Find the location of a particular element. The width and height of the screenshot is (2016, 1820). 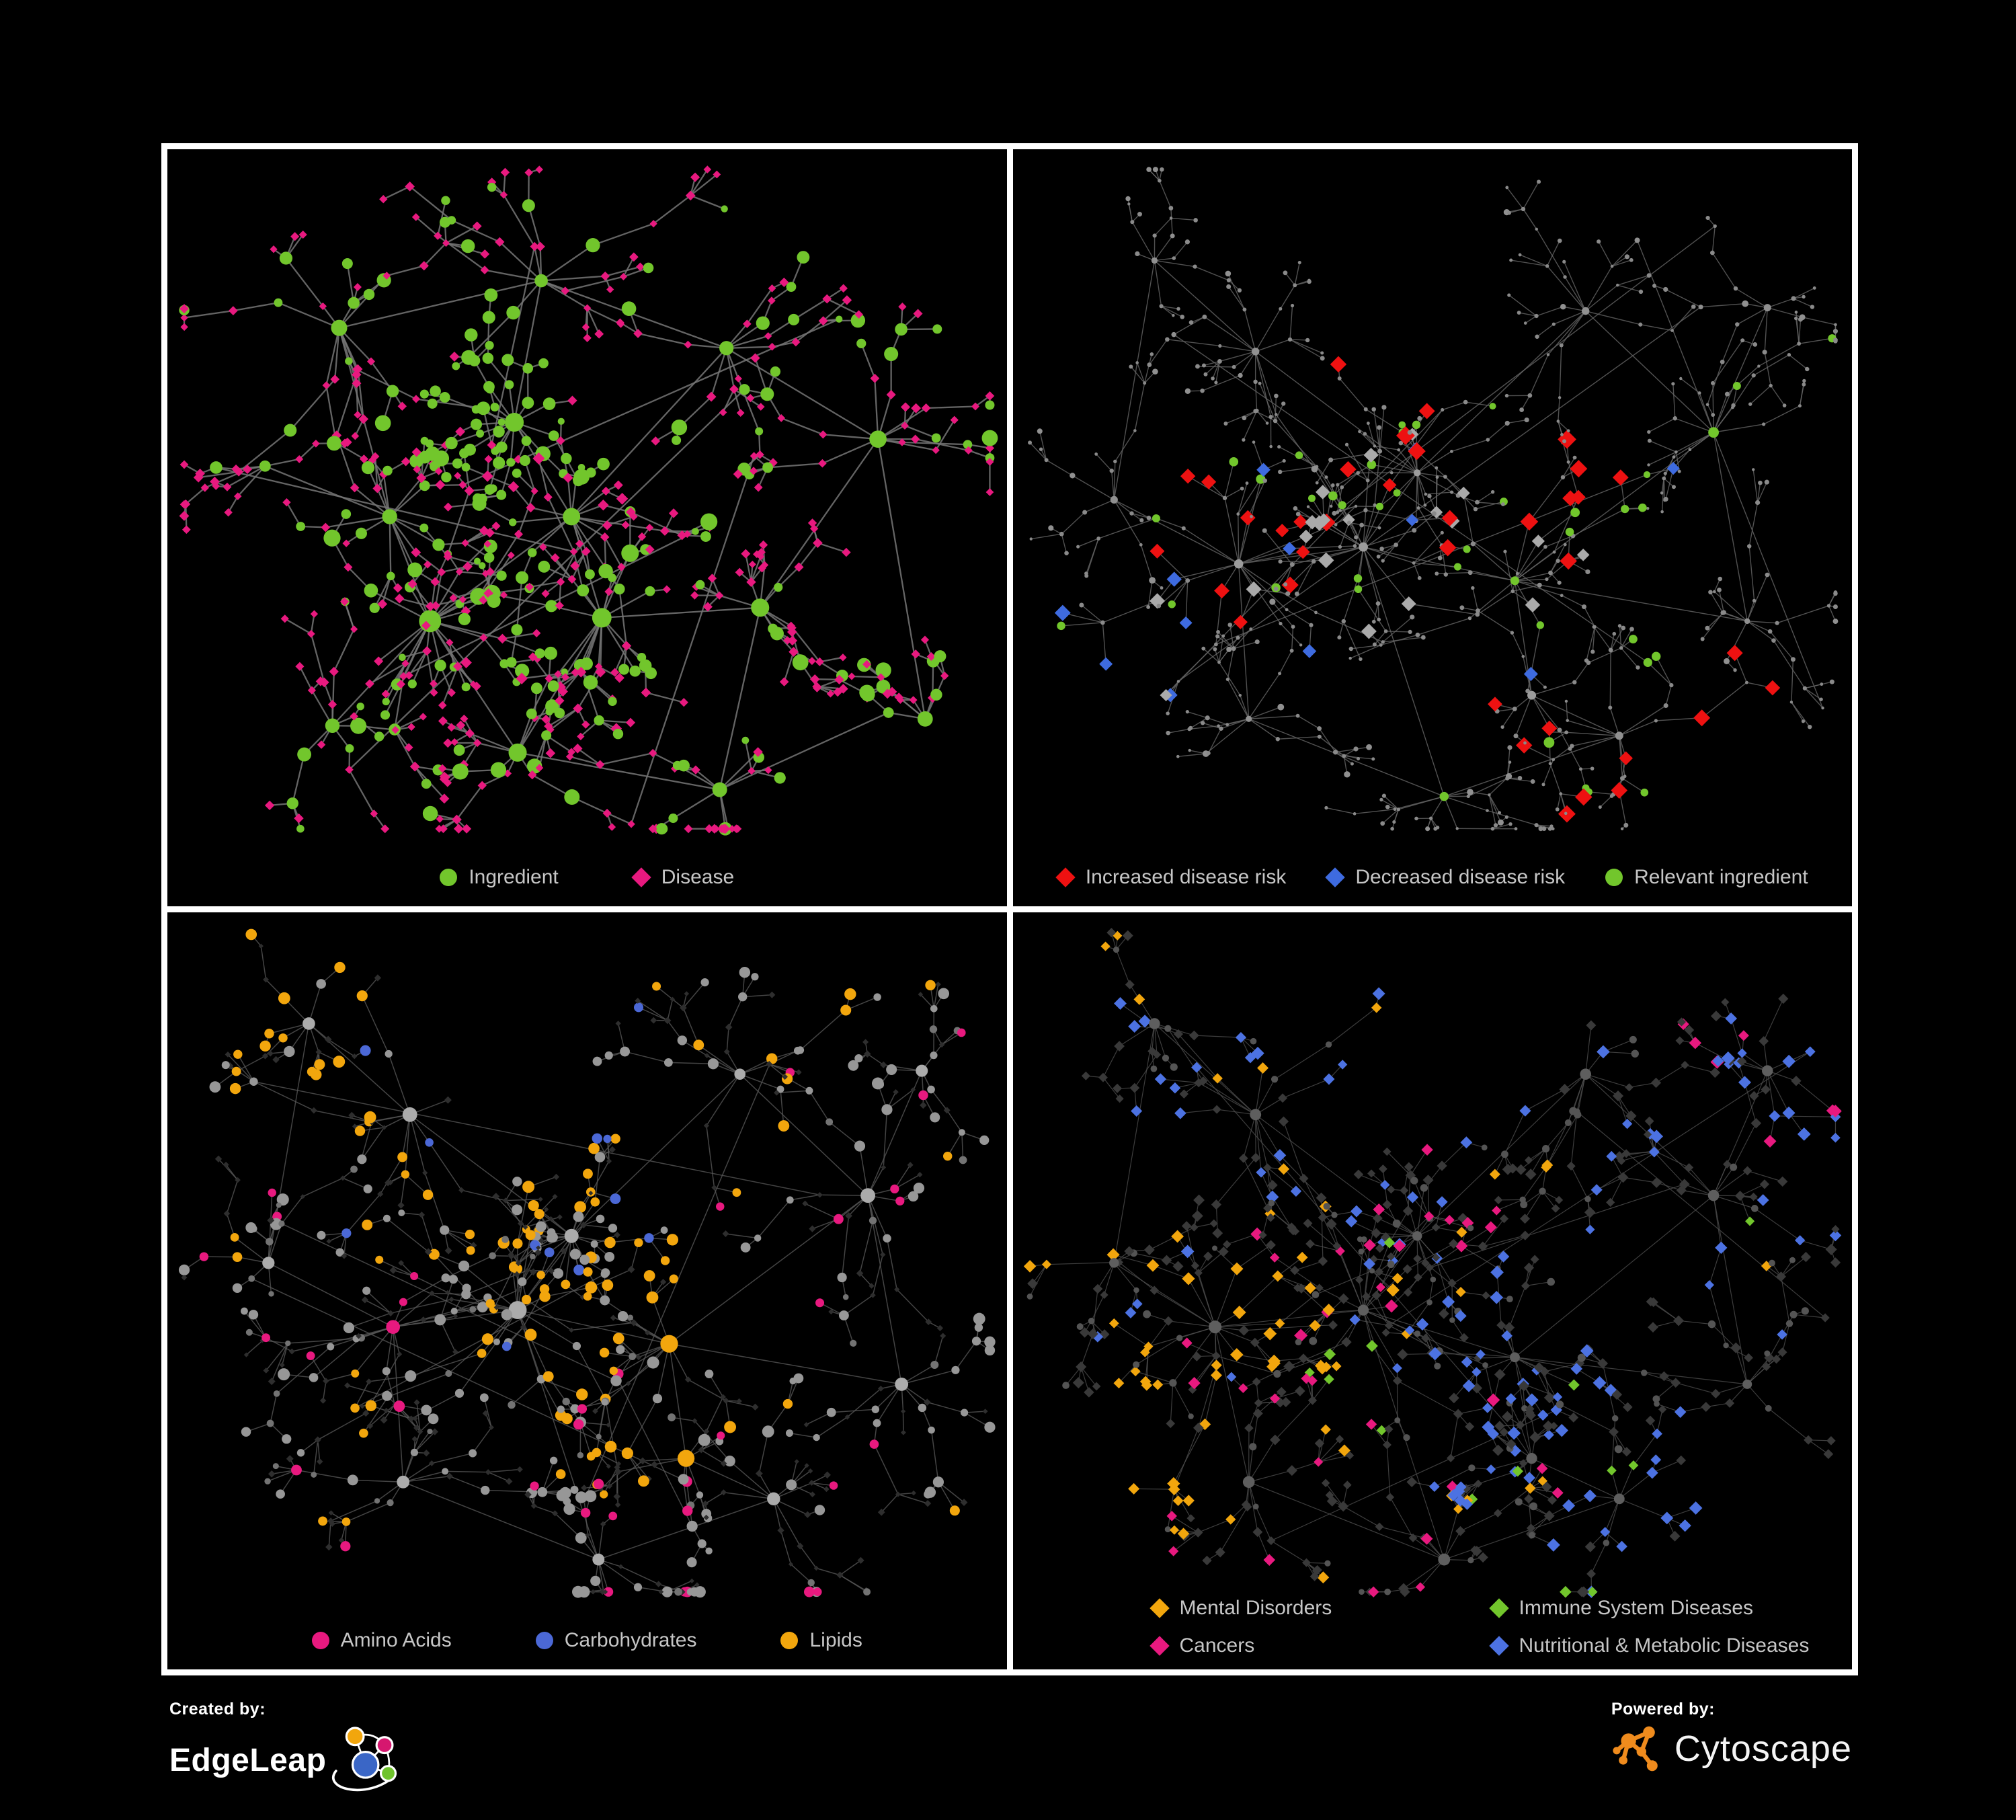

legend-label: Carbohydrates is located at coordinates (630, 1640).